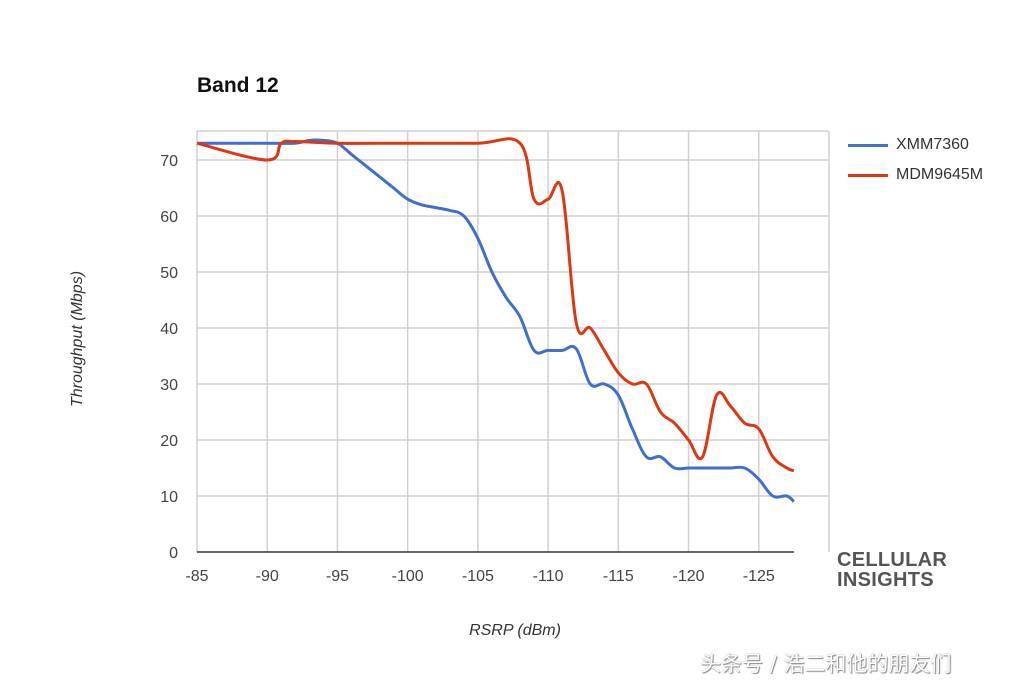 The height and width of the screenshot is (682, 1024). Describe the element at coordinates (196, 576) in the screenshot. I see `svg-text: -85` at that location.